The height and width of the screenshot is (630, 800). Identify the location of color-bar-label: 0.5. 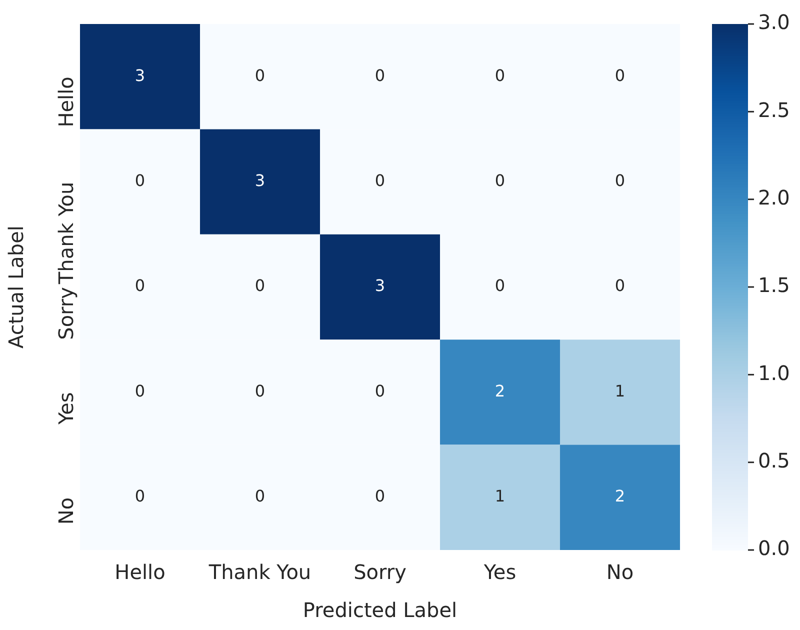
(774, 460).